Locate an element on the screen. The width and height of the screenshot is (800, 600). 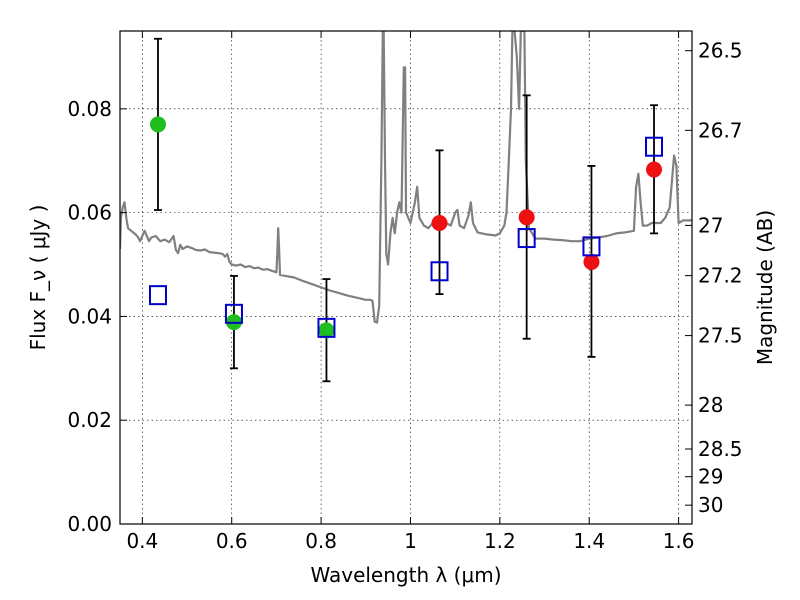
x-tick-label: 0.4 is located at coordinates (142, 541).